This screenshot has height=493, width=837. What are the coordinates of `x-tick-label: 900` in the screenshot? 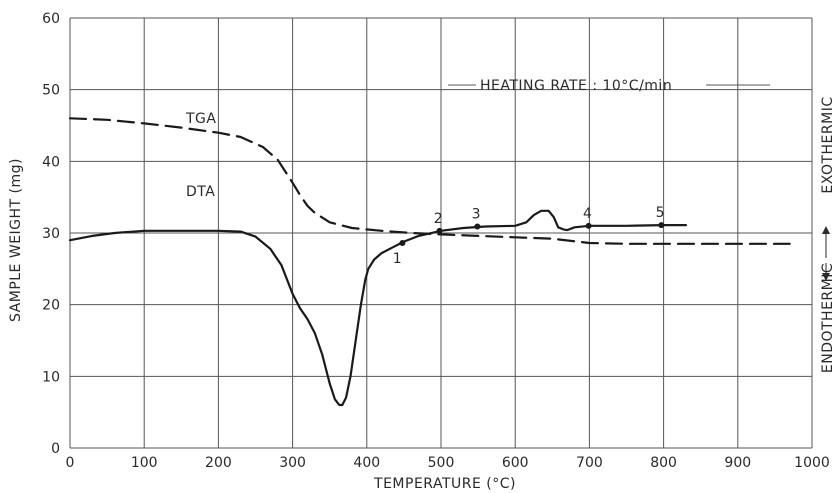 It's located at (737, 463).